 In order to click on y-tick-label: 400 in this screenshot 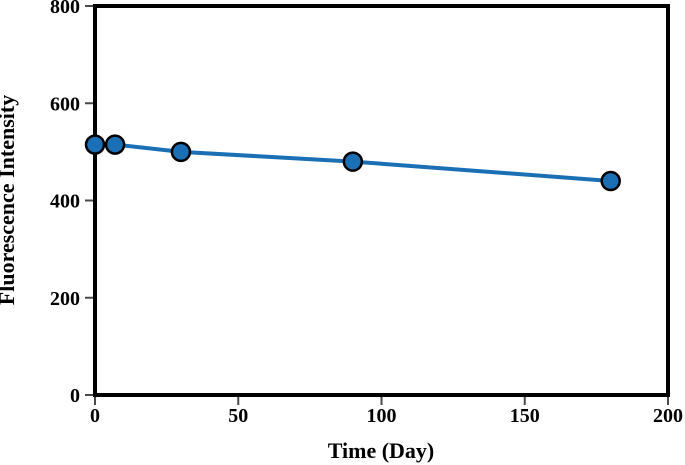, I will do `click(65, 202)`.